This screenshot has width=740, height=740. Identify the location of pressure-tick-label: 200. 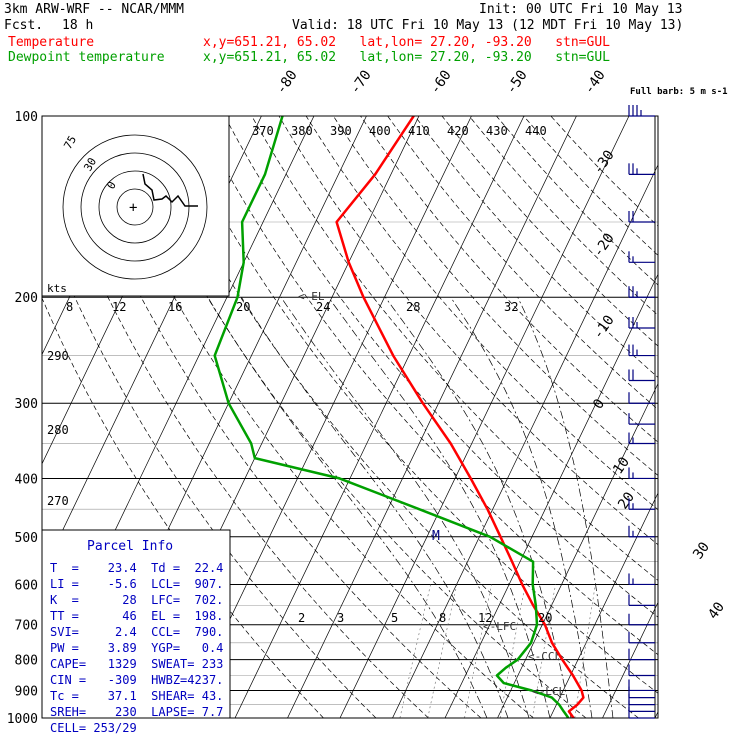
(26, 298).